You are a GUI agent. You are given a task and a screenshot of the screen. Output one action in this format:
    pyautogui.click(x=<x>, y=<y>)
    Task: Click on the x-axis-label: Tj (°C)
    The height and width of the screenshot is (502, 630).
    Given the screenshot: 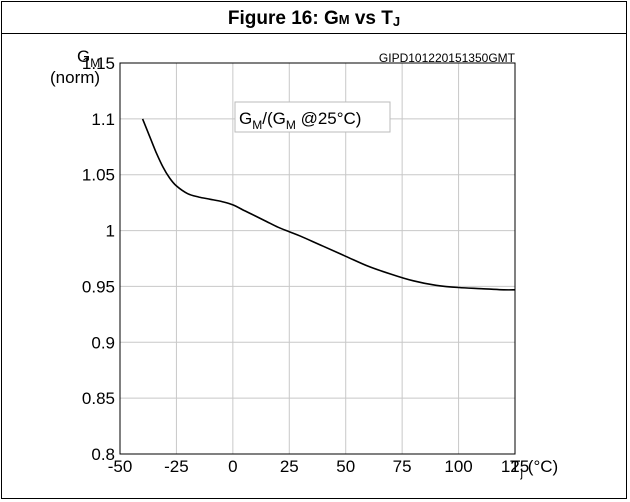 What is the action you would take?
    pyautogui.click(x=534, y=468)
    